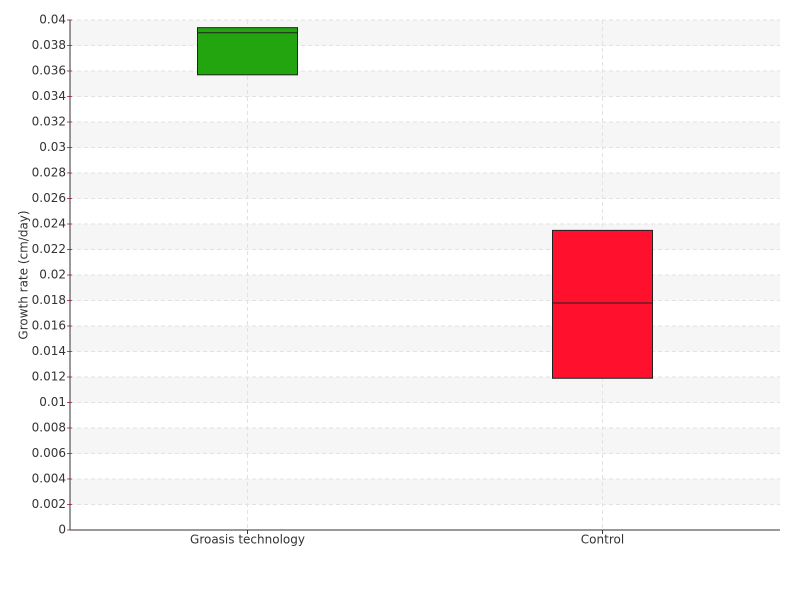 The height and width of the screenshot is (600, 800). Describe the element at coordinates (49, 504) in the screenshot. I see `y-tick-label: 0.002` at that location.